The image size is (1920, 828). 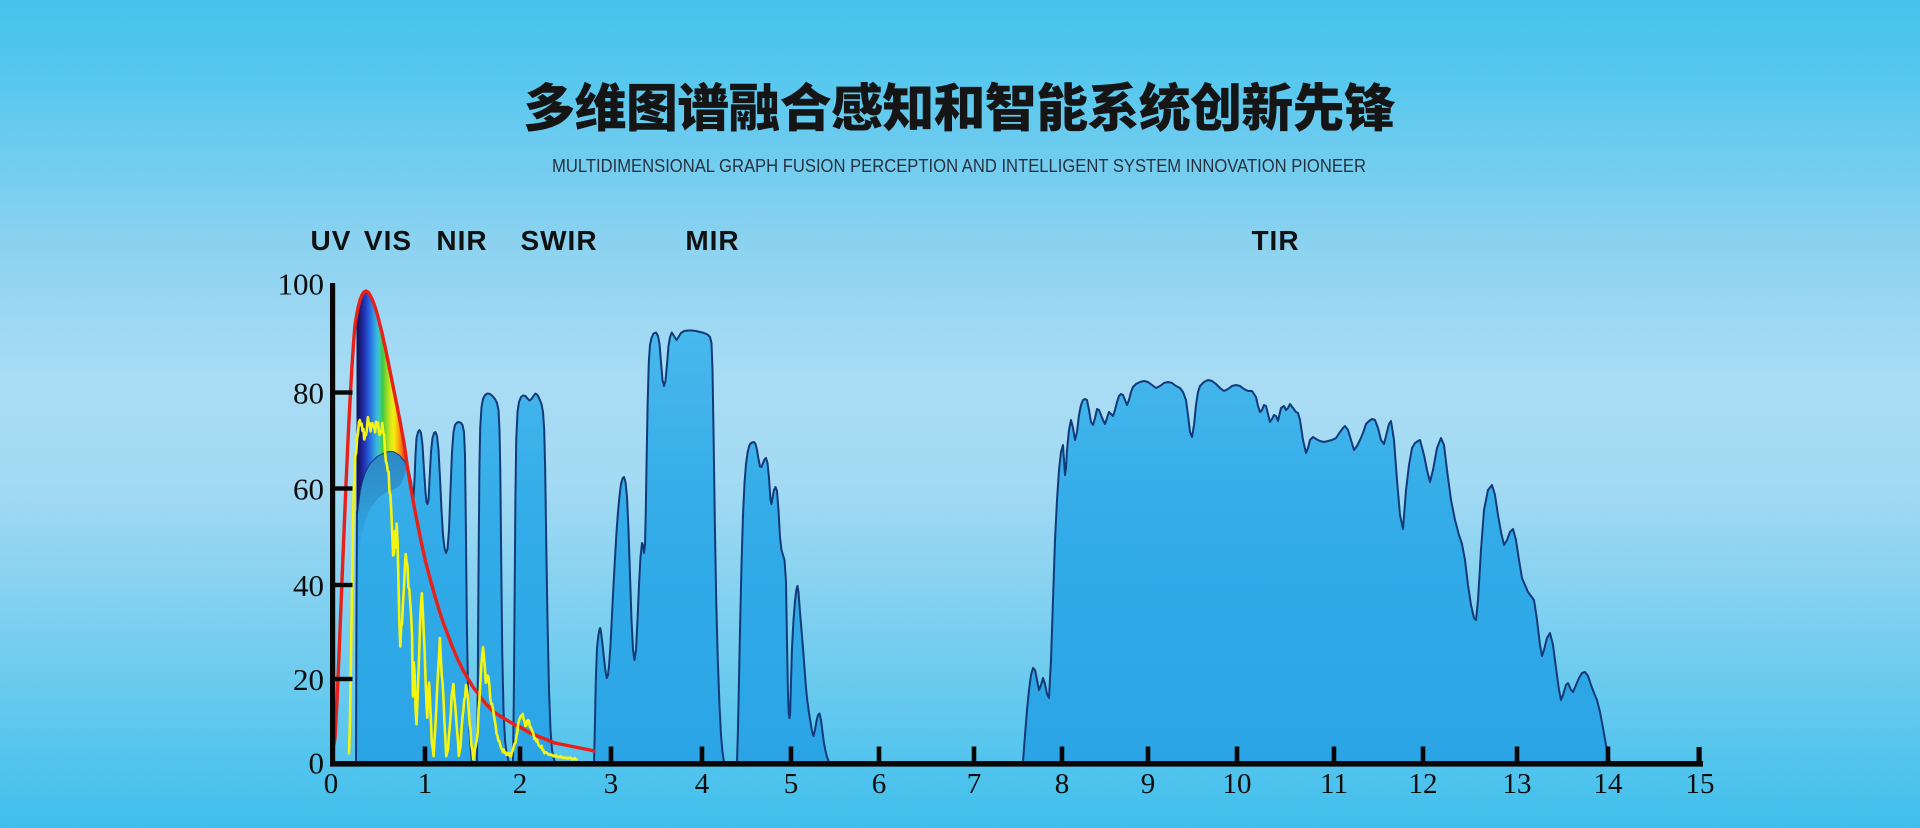 I want to click on svg-text: 60, so click(x=308, y=488).